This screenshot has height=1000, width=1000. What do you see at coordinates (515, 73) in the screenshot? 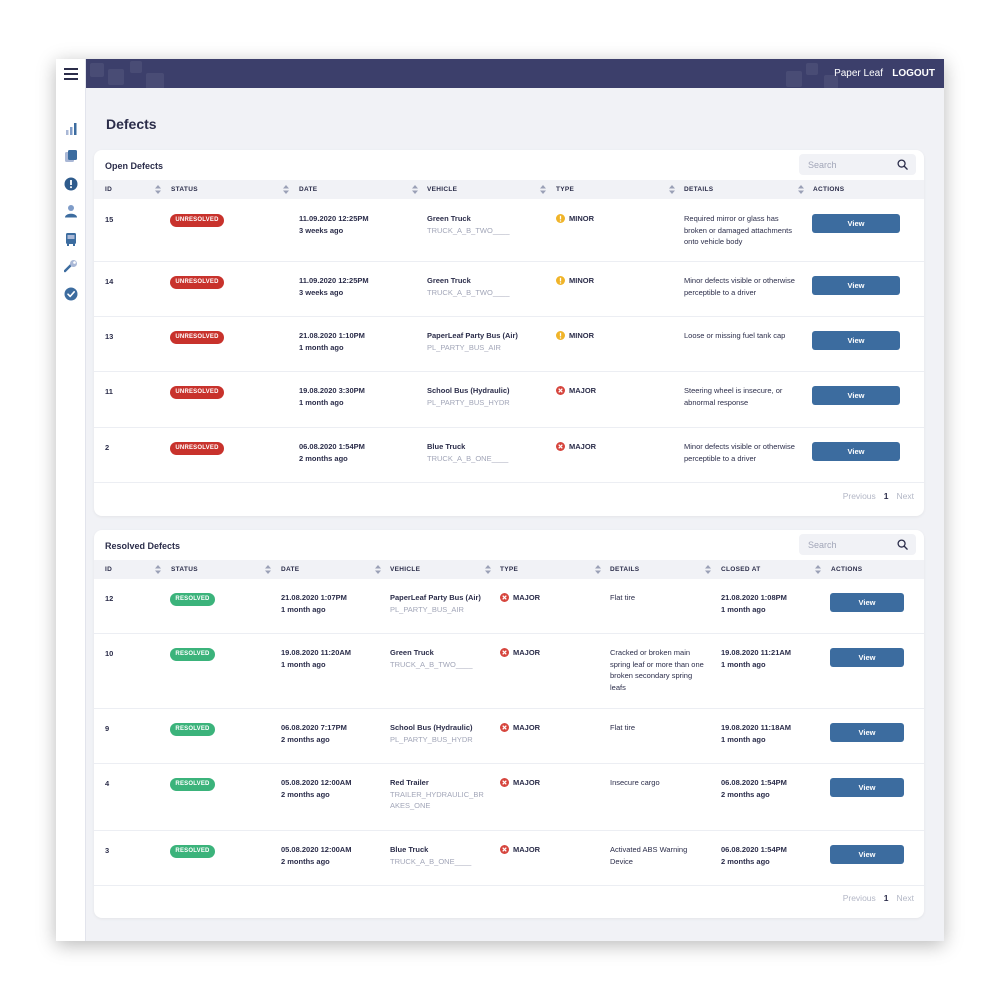
I see `top-bar: Paper Leaf LOGOUT` at bounding box center [515, 73].